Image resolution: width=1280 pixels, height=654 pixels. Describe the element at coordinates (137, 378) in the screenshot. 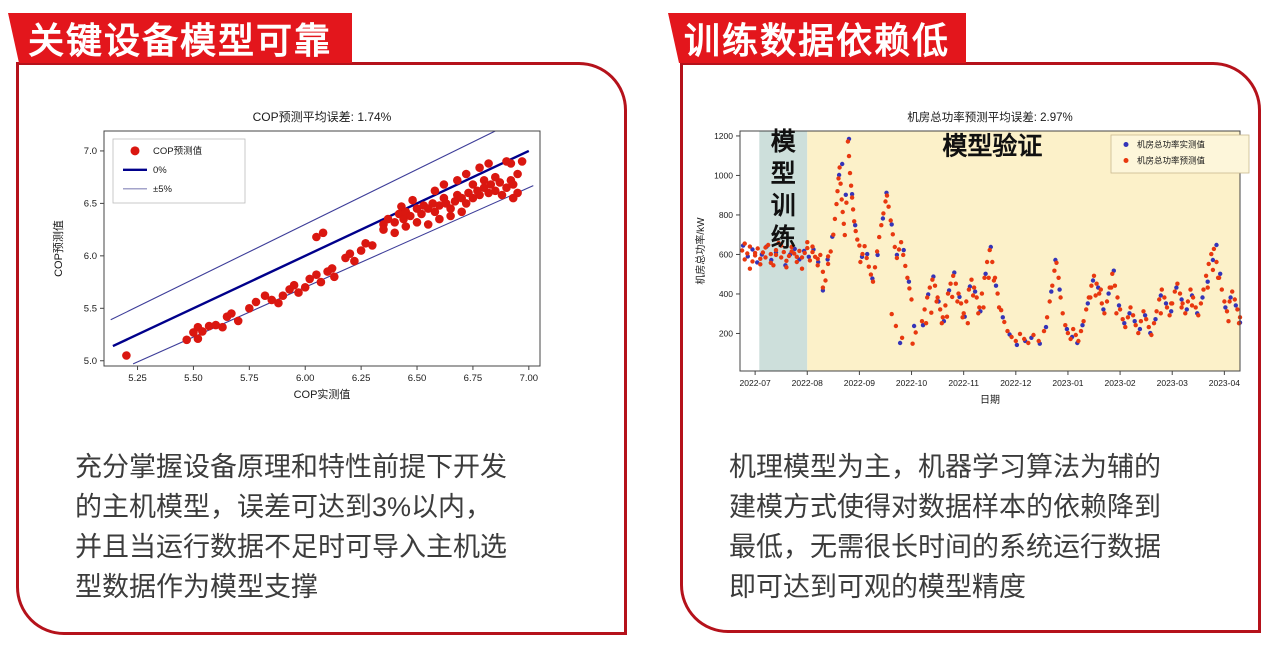

I see `svg-text: 5.25` at that location.